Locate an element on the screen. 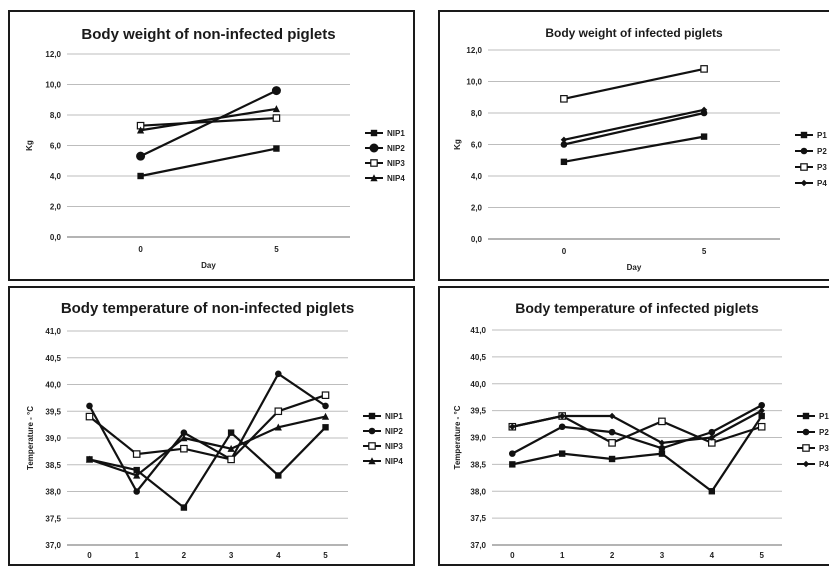 The image size is (829, 566). y-tick-label: 38,5 is located at coordinates (53, 465).